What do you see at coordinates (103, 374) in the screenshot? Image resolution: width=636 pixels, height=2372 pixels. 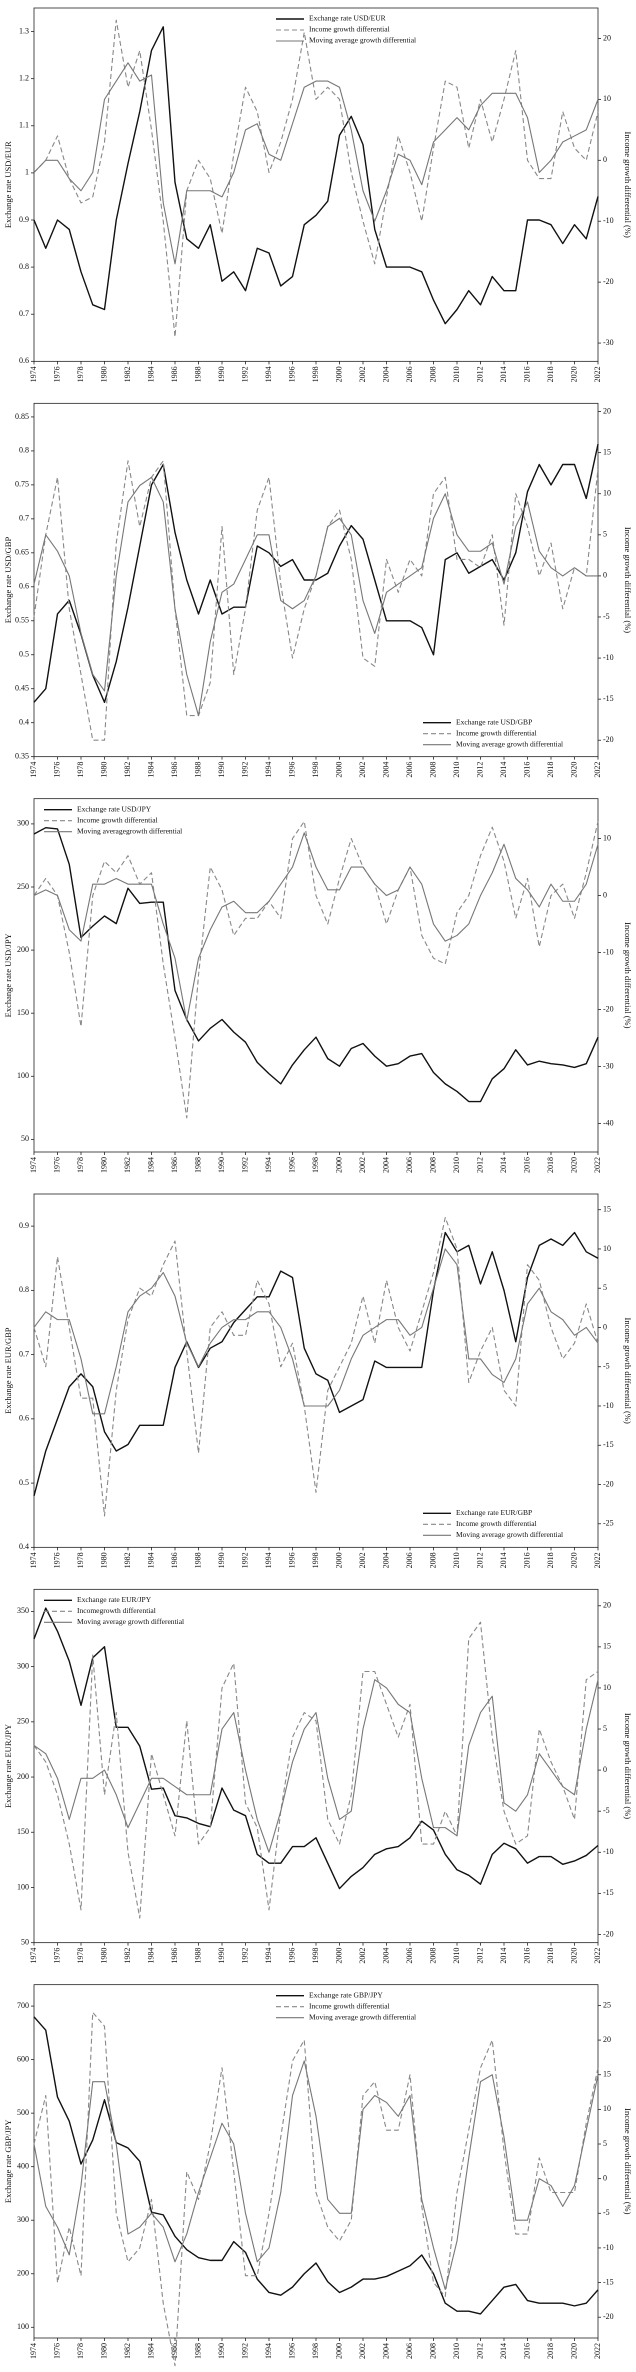 I see `x-tick-label: 1980` at bounding box center [103, 374].